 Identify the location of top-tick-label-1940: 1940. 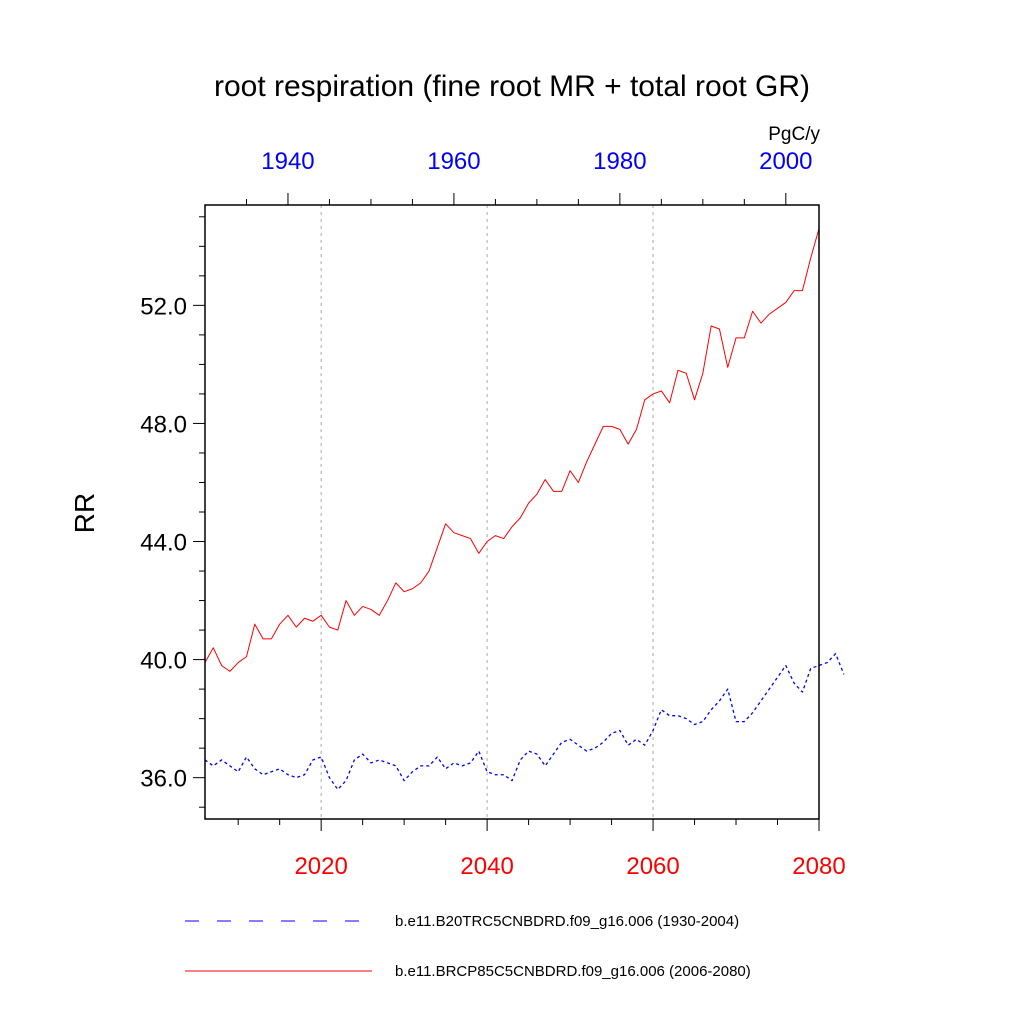
(287, 161).